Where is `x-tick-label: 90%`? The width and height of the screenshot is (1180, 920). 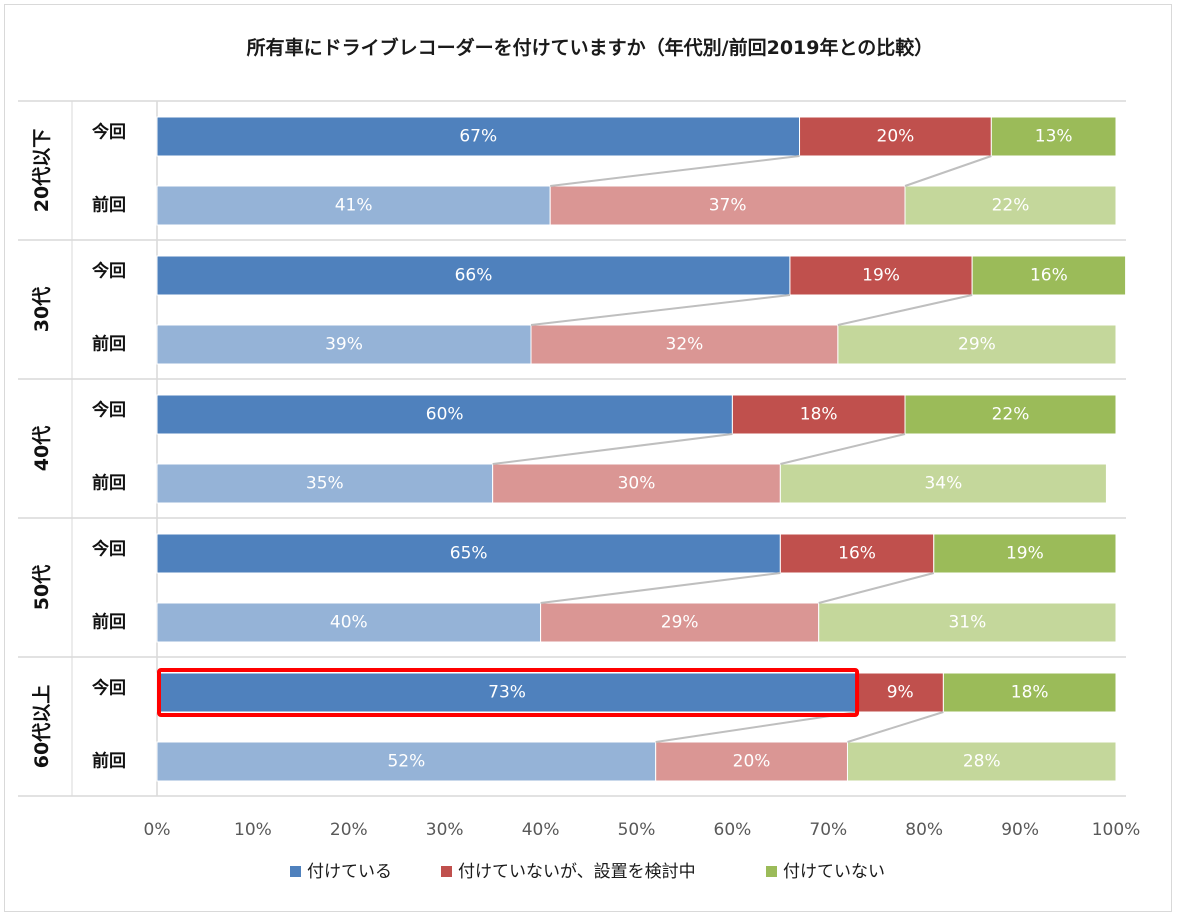 x-tick-label: 90% is located at coordinates (1020, 830).